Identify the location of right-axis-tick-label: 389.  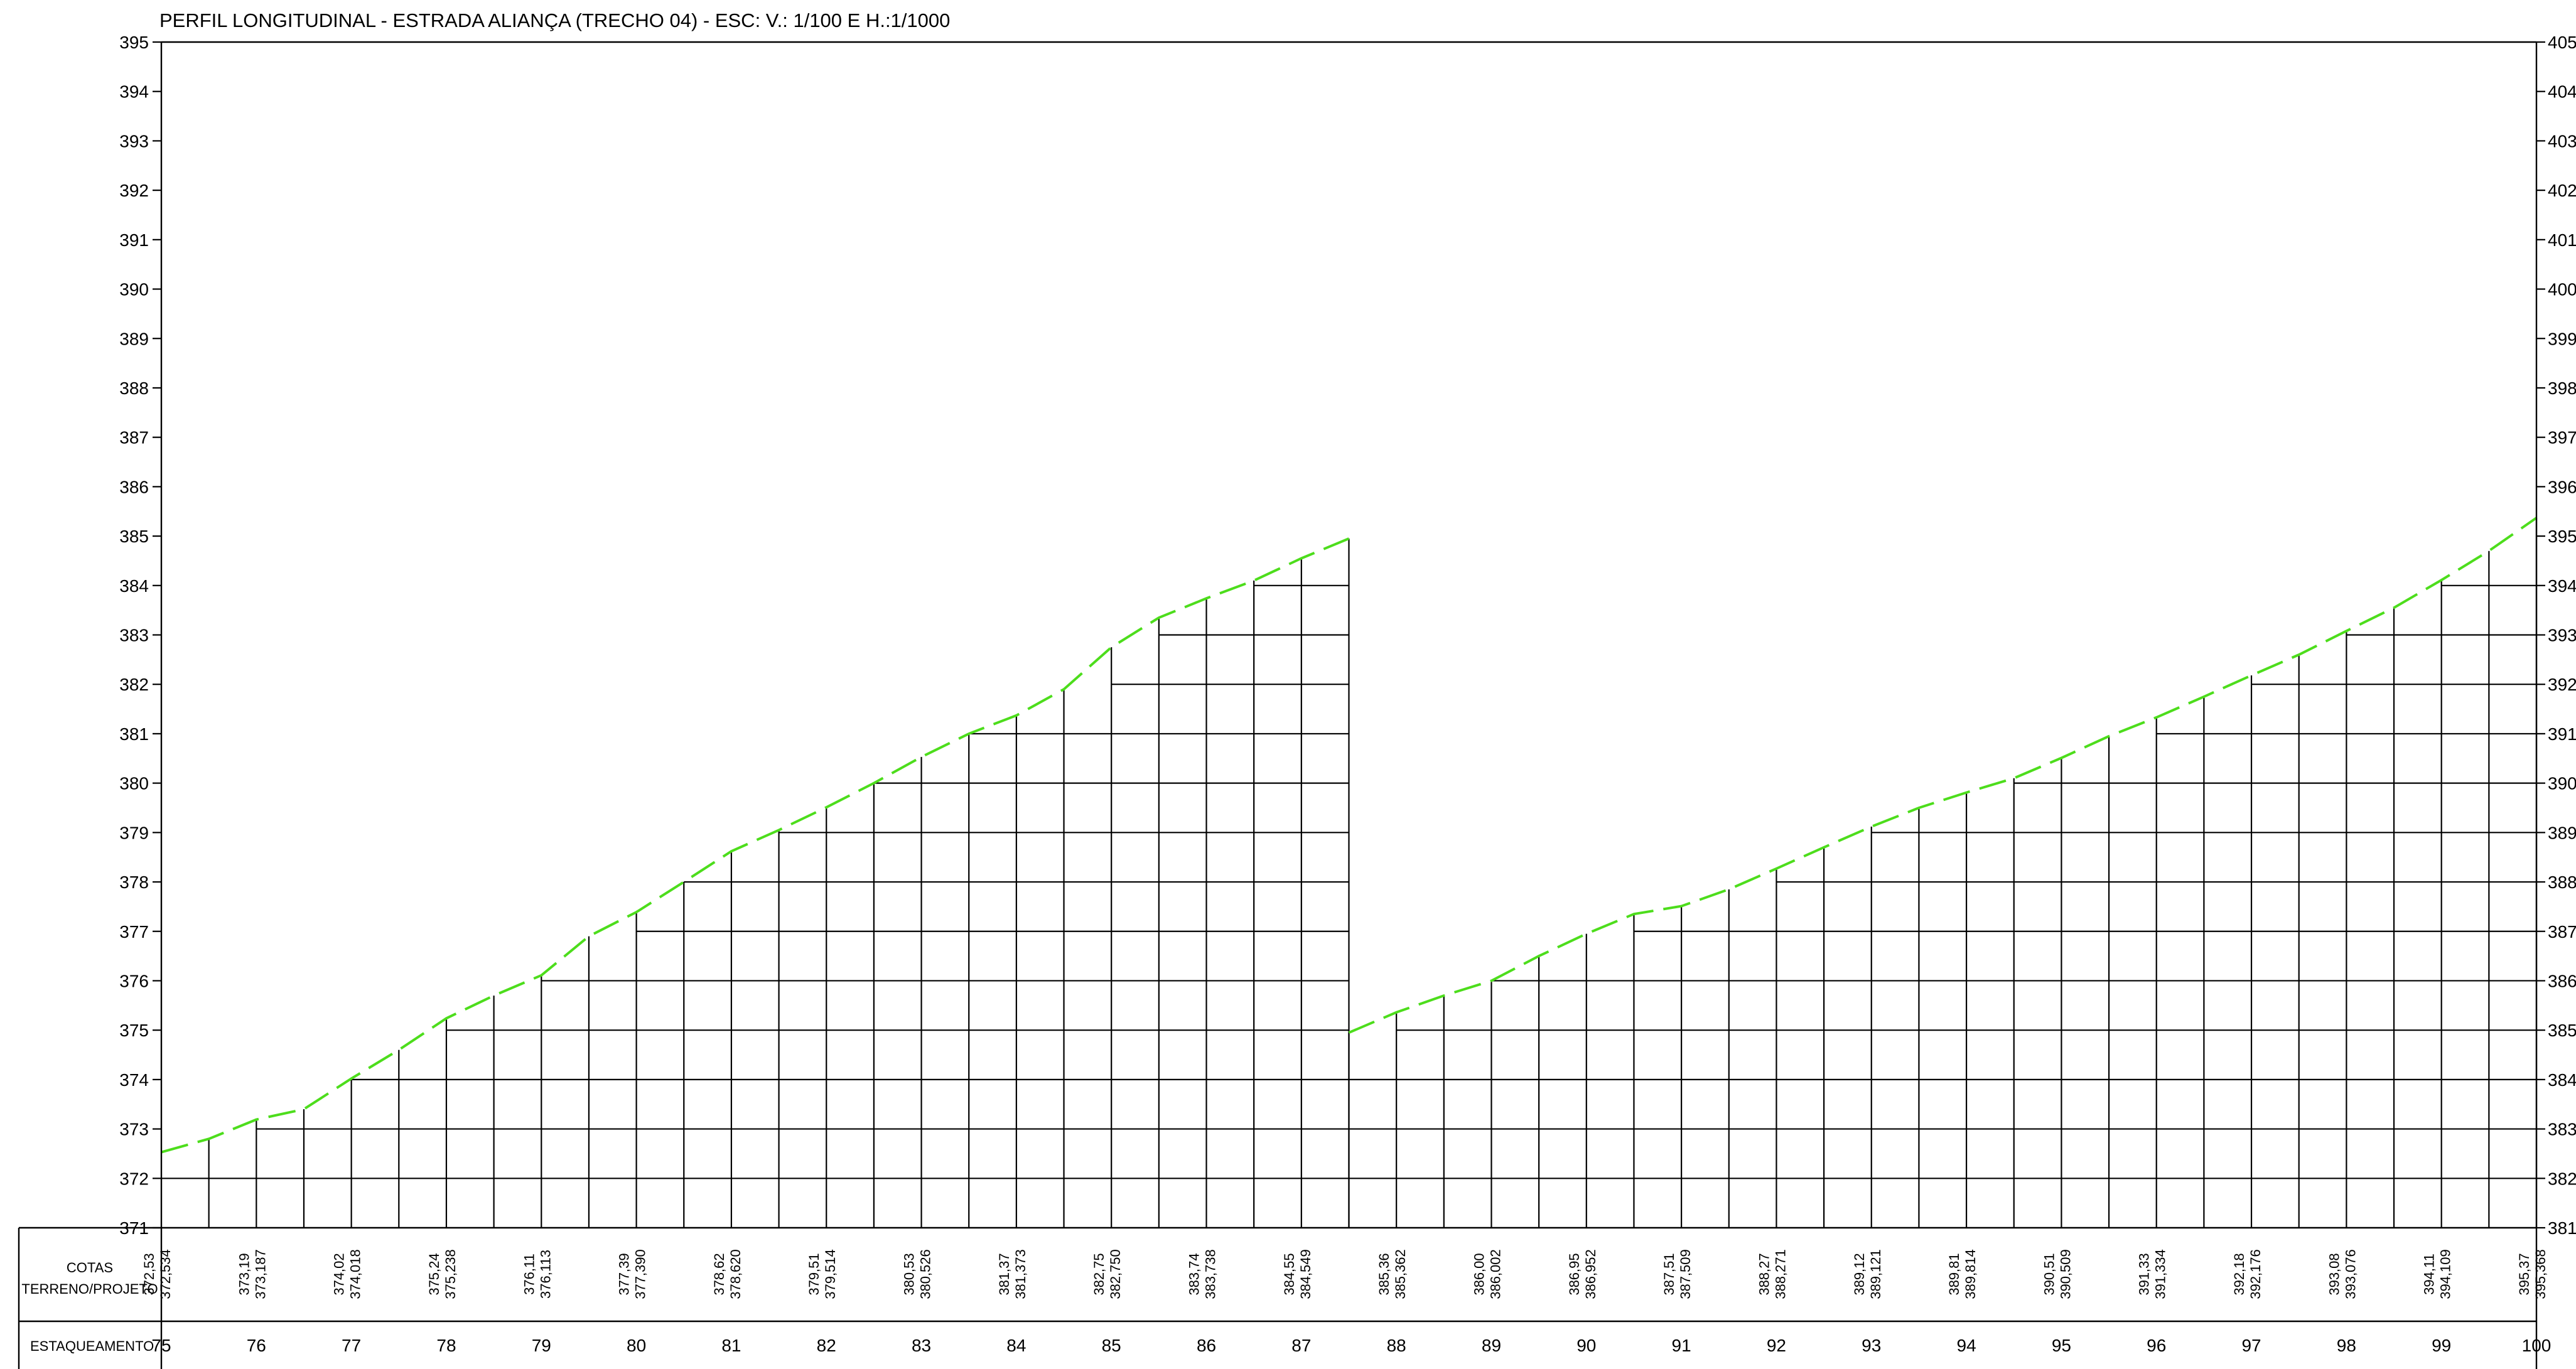
(2562, 832).